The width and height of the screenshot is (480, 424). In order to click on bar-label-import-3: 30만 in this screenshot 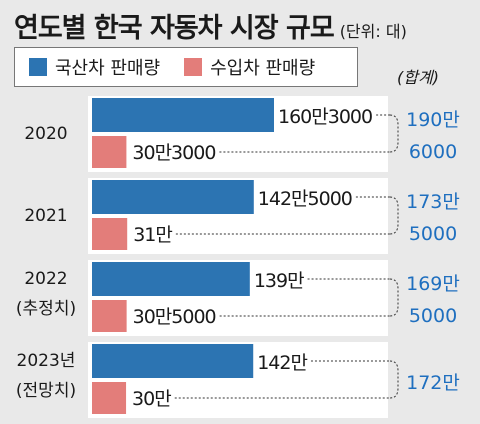, I will do `click(151, 399)`.